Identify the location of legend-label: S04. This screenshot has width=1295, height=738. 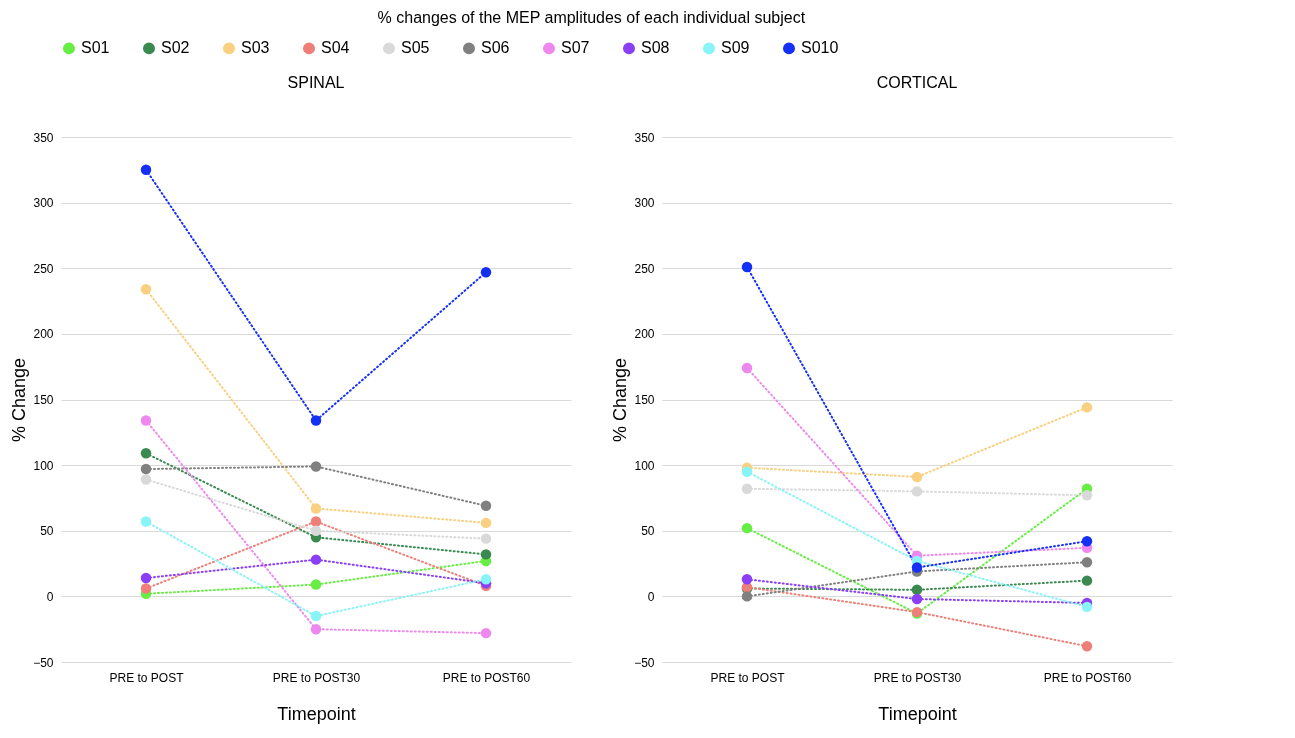
(335, 48).